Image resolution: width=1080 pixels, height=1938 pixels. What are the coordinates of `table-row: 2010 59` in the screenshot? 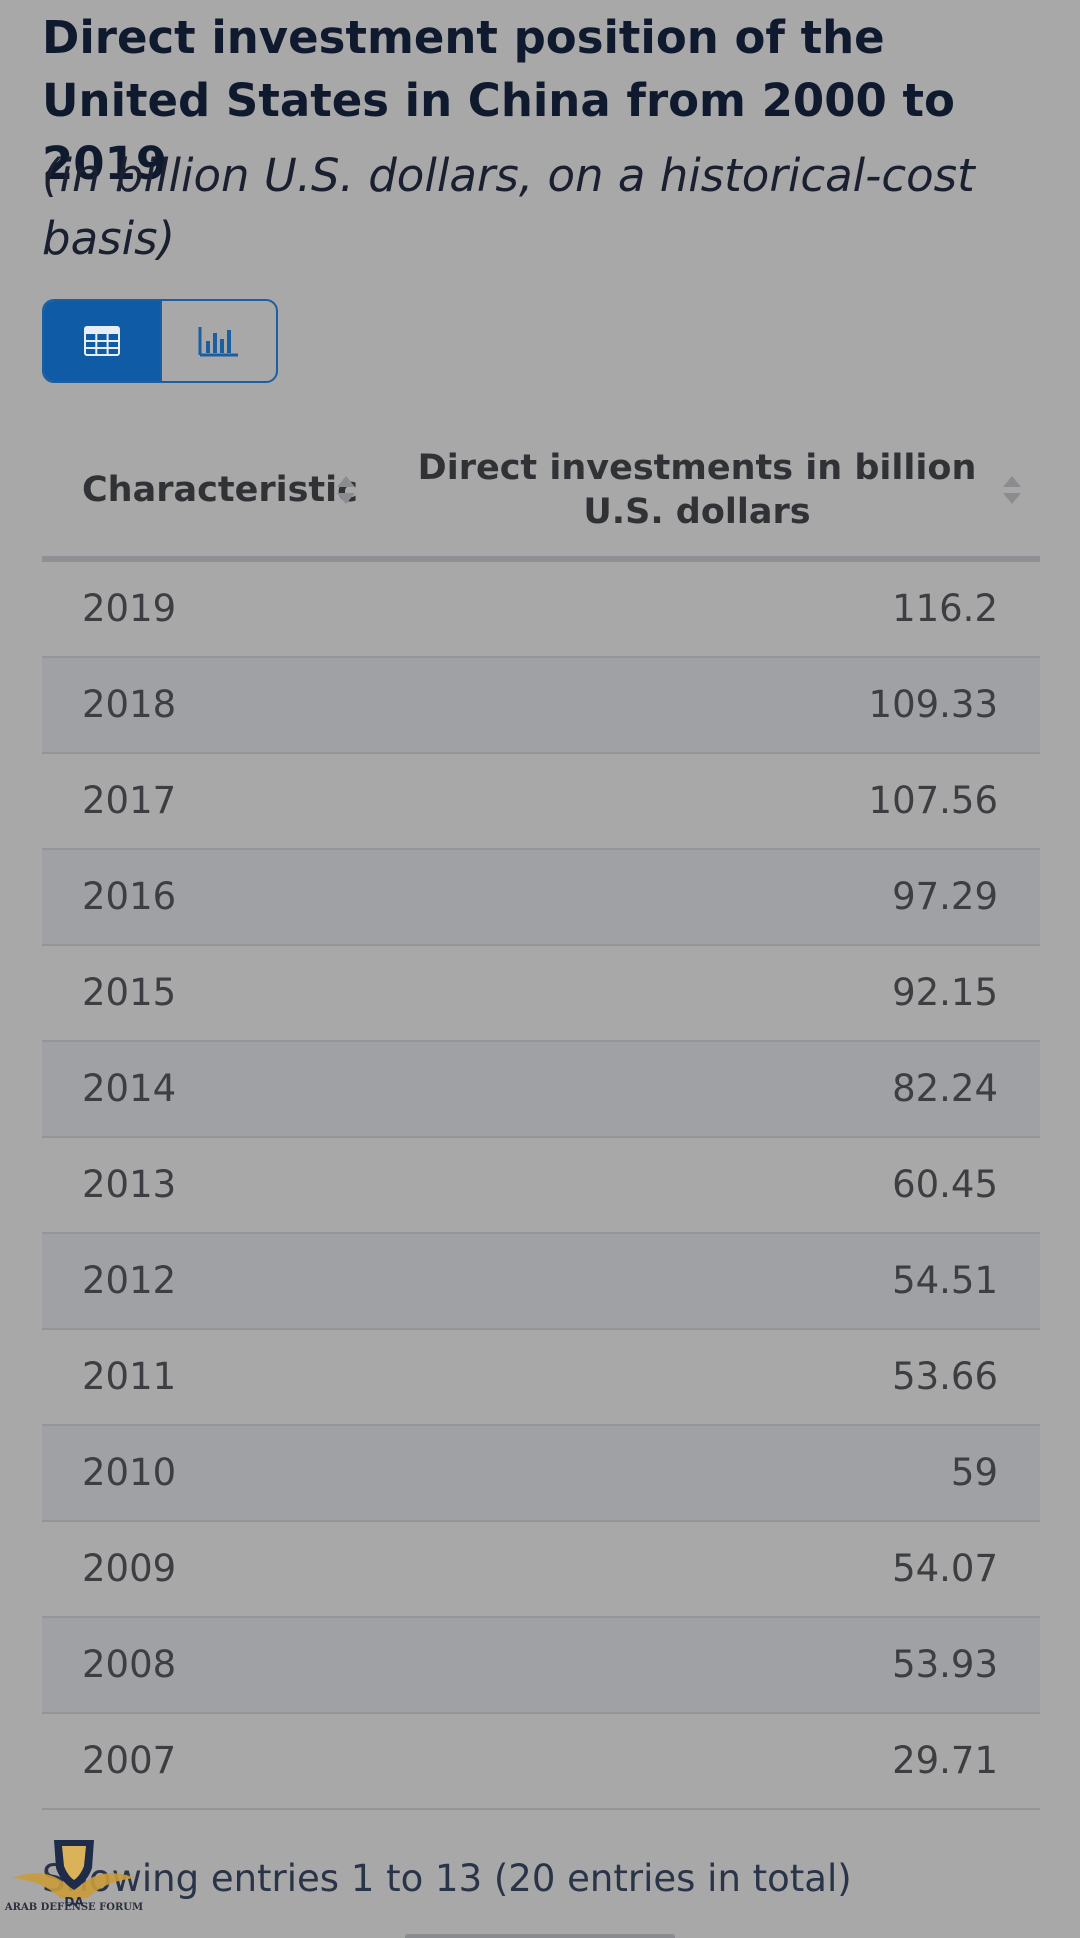 It's located at (541, 1474).